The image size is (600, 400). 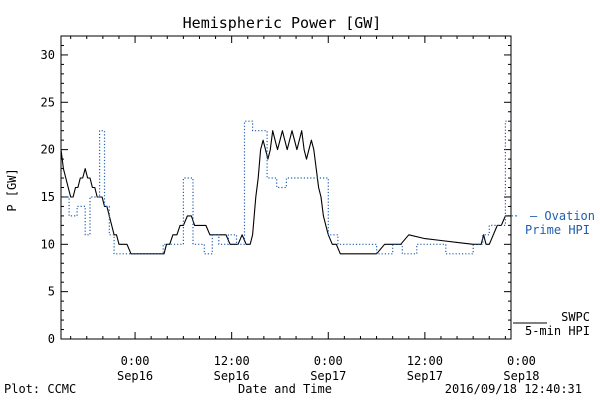 What do you see at coordinates (12, 189) in the screenshot?
I see `y-axis-label: P [GW]` at bounding box center [12, 189].